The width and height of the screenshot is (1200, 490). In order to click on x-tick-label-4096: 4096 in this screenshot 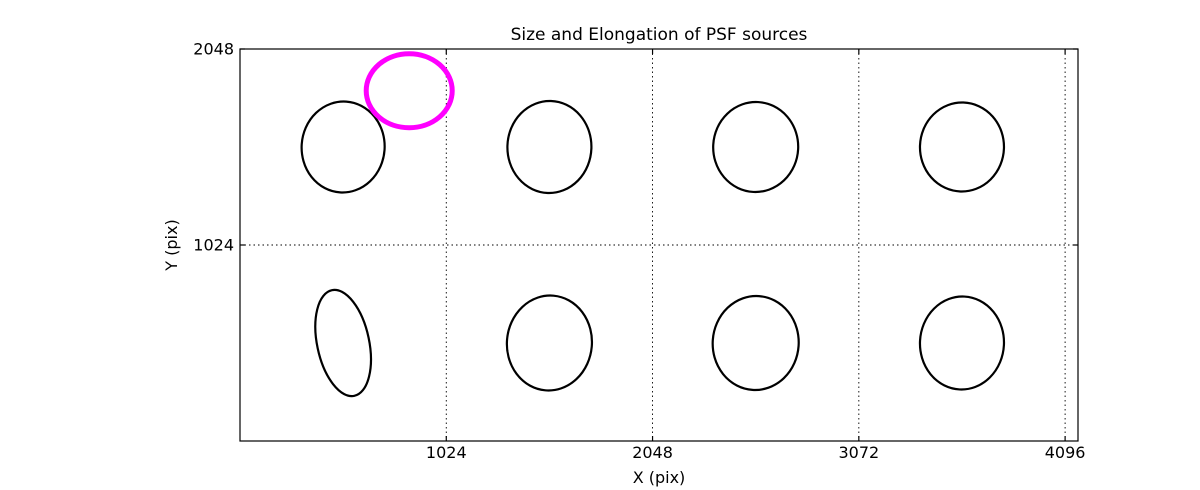, I will do `click(1065, 452)`.